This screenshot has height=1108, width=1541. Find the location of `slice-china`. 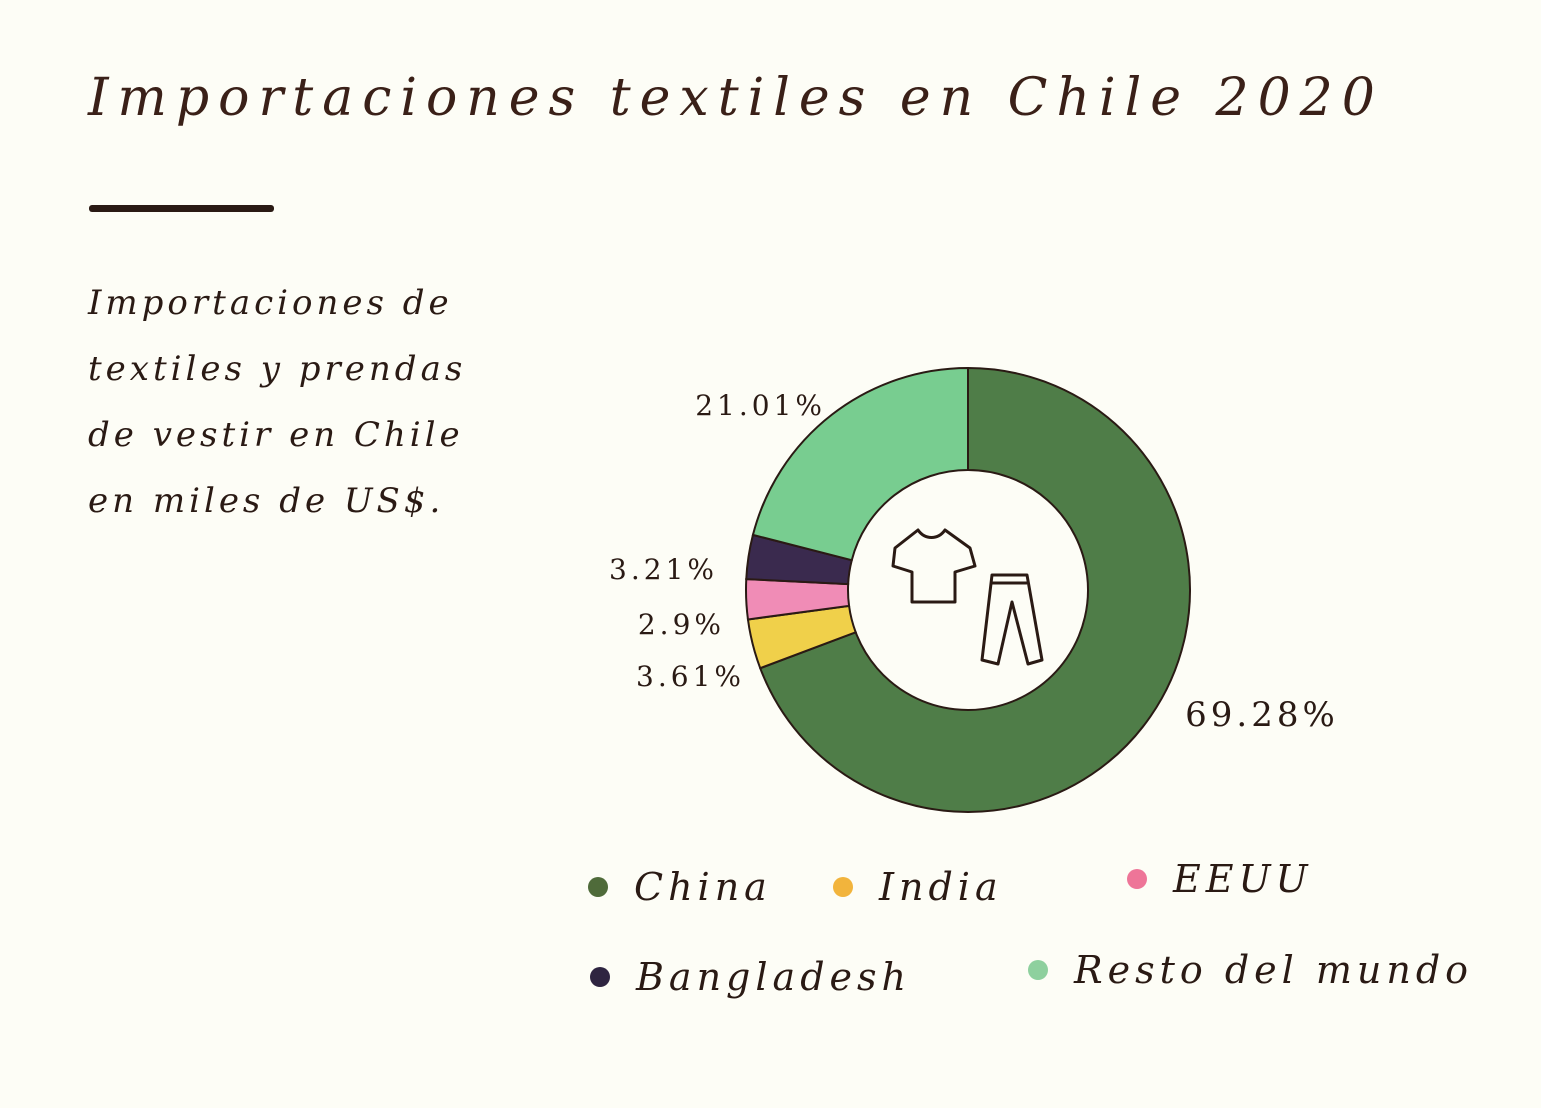

slice-china is located at coordinates (974, 589).